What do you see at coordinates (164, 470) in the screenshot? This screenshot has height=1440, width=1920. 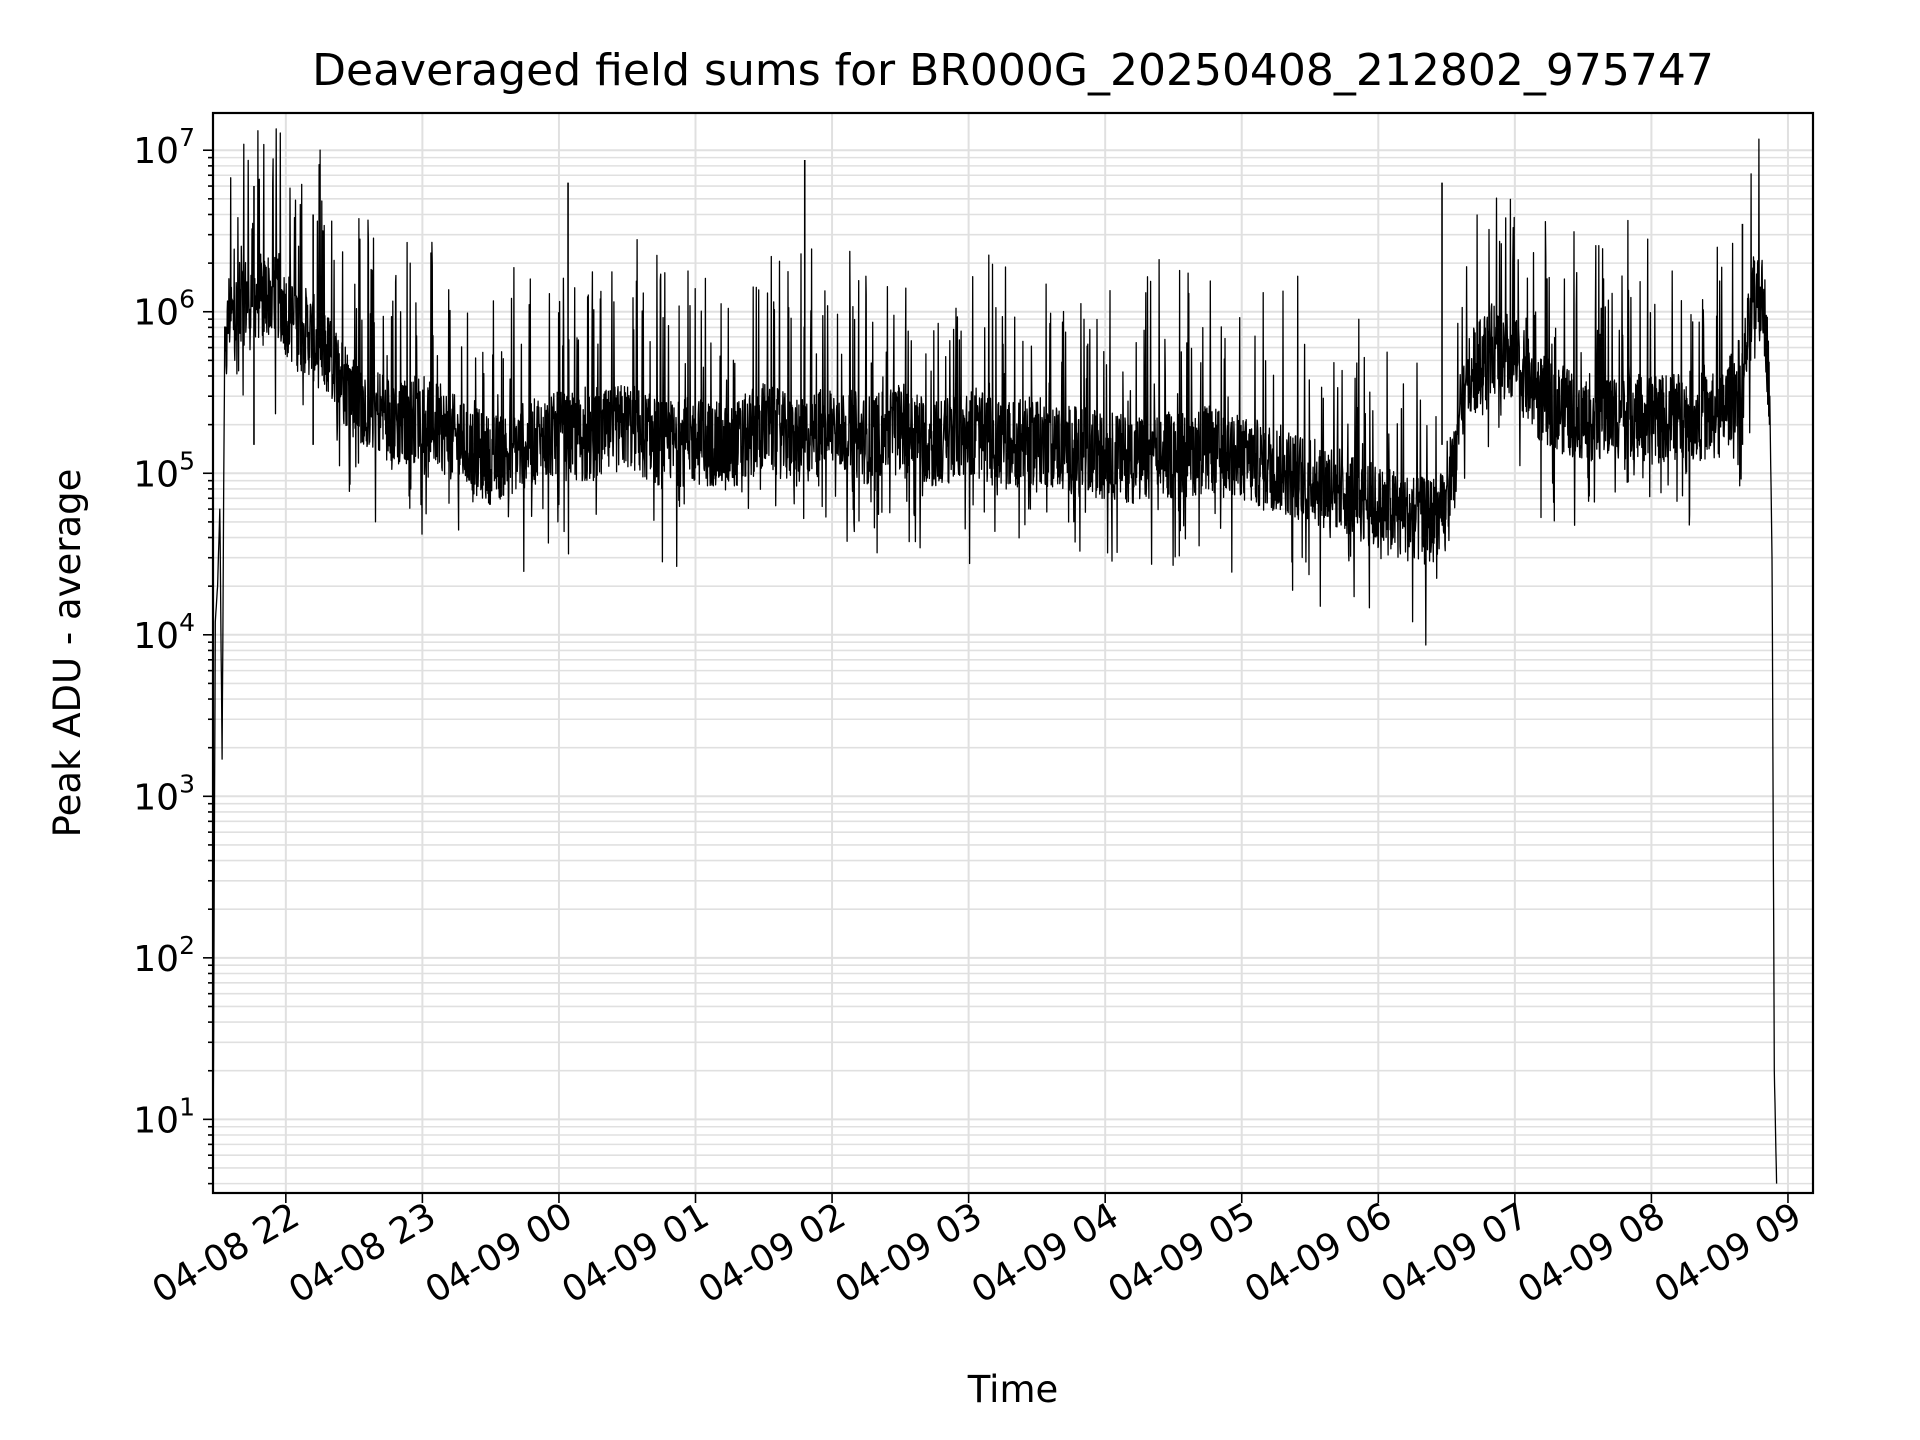 I see `y-tick-label: 10⁵` at bounding box center [164, 470].